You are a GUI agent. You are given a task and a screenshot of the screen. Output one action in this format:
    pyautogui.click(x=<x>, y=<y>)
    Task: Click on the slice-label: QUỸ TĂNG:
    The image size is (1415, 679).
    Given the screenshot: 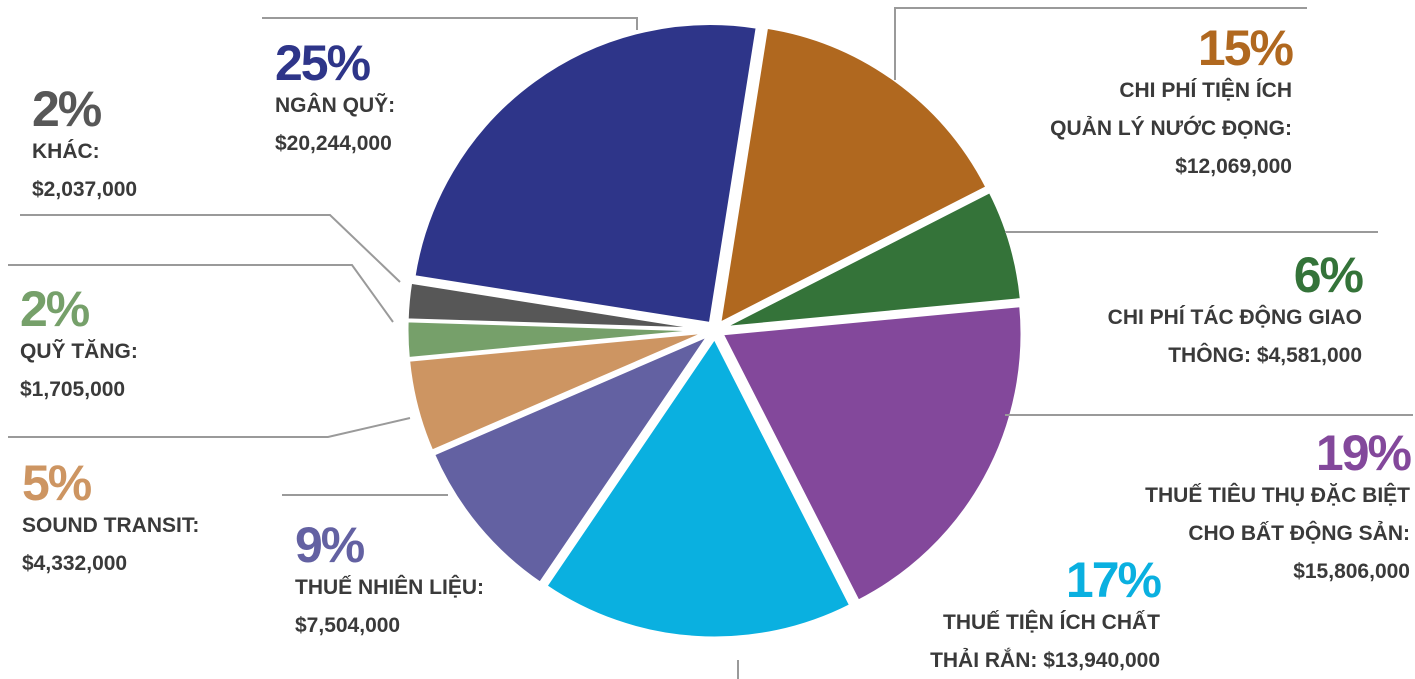 What is the action you would take?
    pyautogui.click(x=79, y=351)
    